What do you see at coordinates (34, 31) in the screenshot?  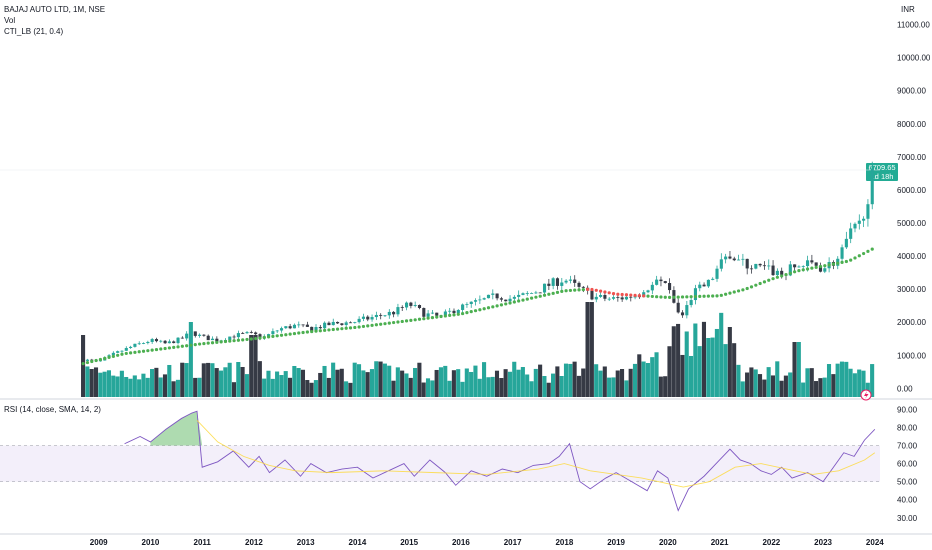 I see `cti-legend: CTI_LB (21, 0.4)` at bounding box center [34, 31].